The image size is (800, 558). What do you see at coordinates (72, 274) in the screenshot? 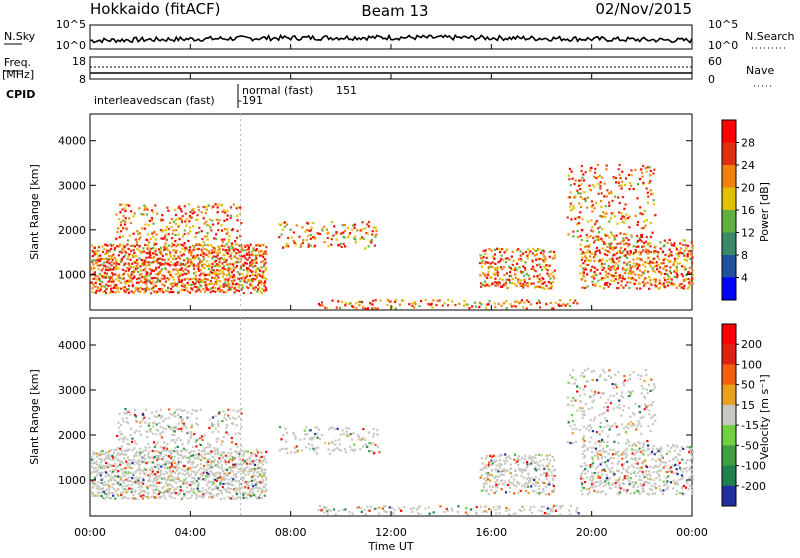
I see `power-ytick-label: 1000` at bounding box center [72, 274].